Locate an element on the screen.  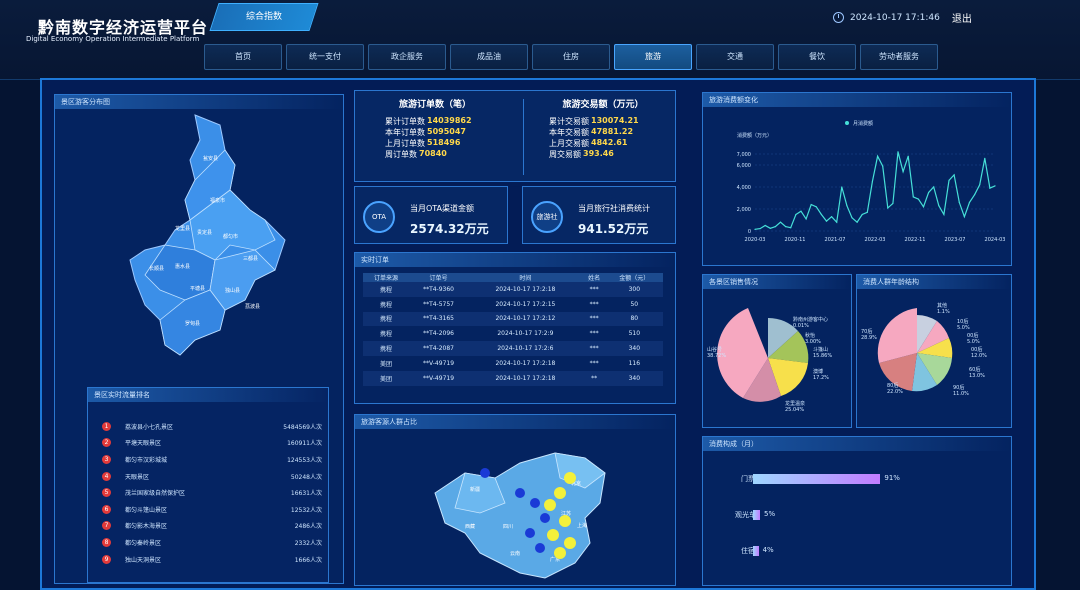
tab-labor: 劳动者服务 is located at coordinates (899, 57).